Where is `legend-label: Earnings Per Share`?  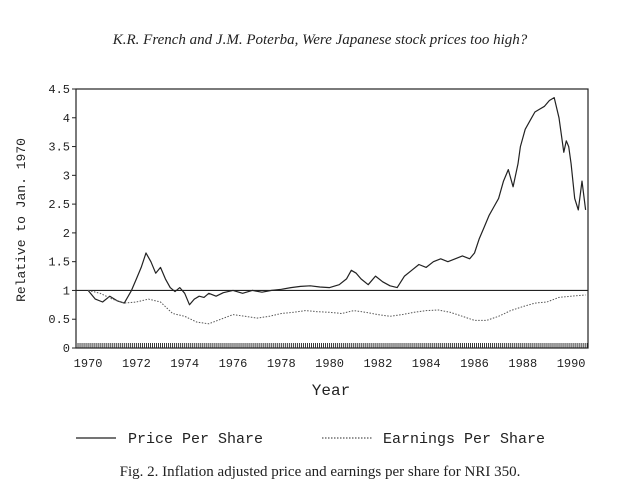 legend-label: Earnings Per Share is located at coordinates (464, 439).